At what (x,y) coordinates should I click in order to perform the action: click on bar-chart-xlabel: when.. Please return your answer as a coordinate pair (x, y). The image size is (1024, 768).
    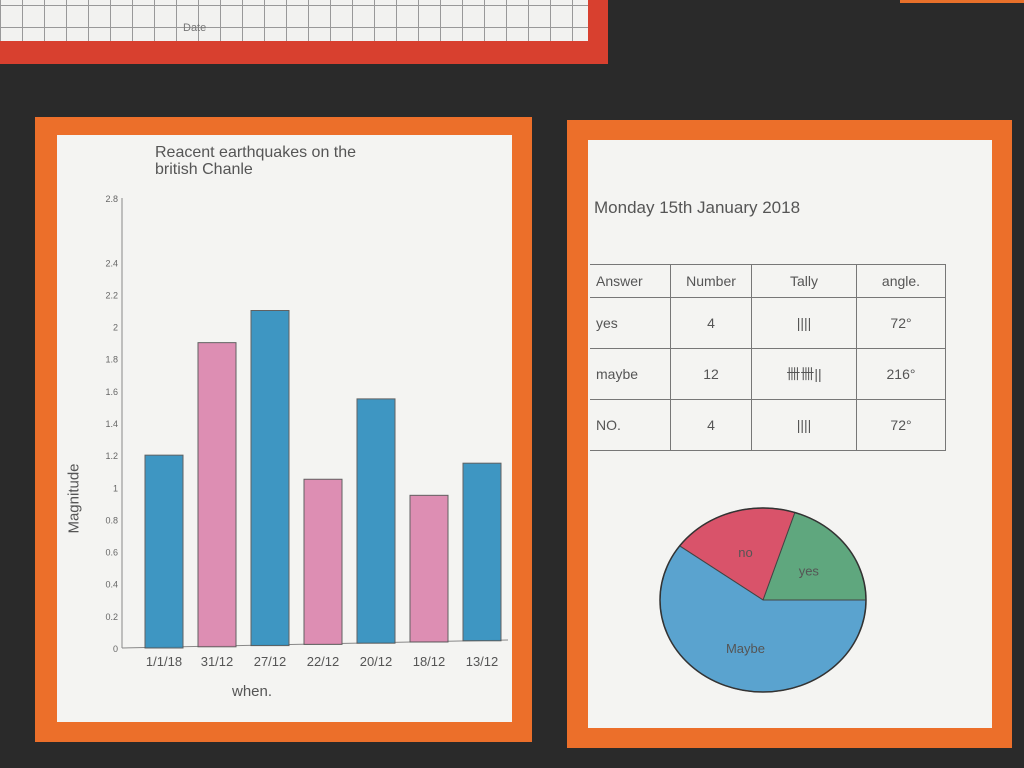
    Looking at the image, I should click on (252, 691).